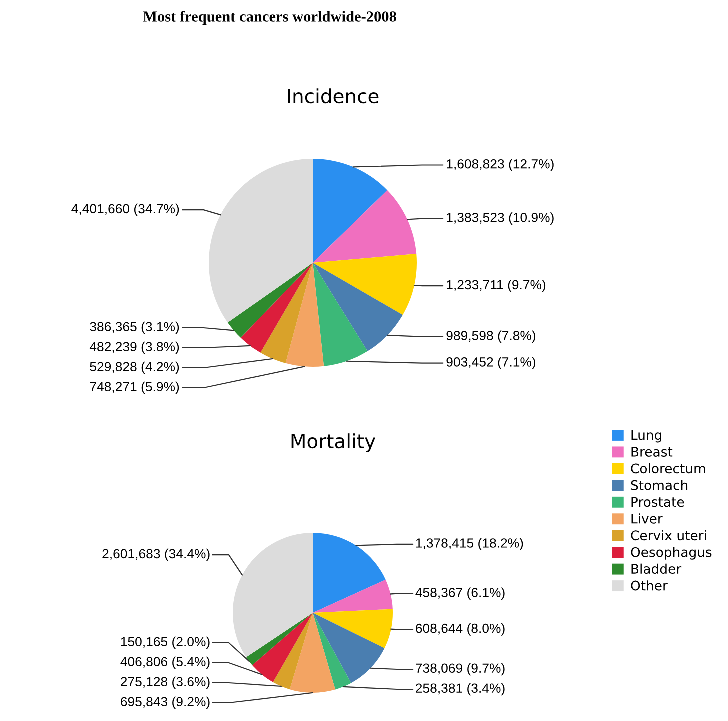 This screenshot has width=728, height=721. Describe the element at coordinates (500, 218) in the screenshot. I see `data-label: 1,383,523 (10.9%)` at that location.